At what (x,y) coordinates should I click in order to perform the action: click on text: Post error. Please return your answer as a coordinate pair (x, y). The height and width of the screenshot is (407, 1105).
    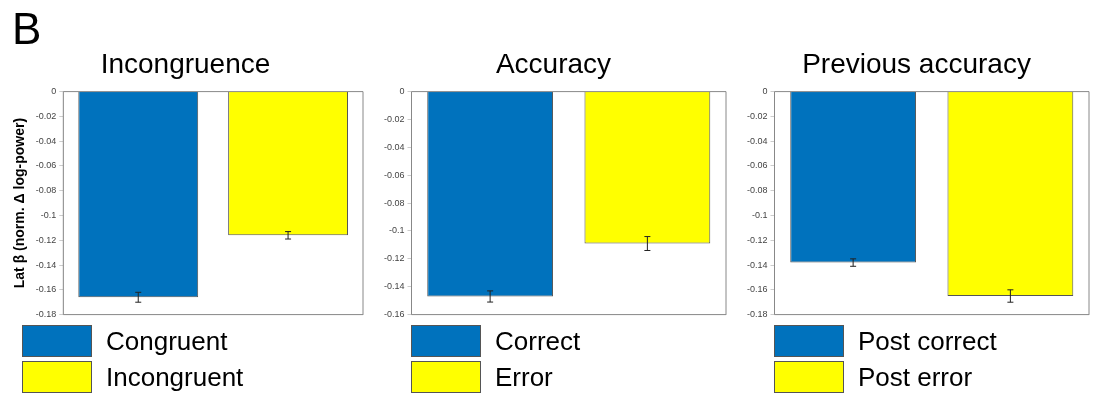
    Looking at the image, I should click on (915, 377).